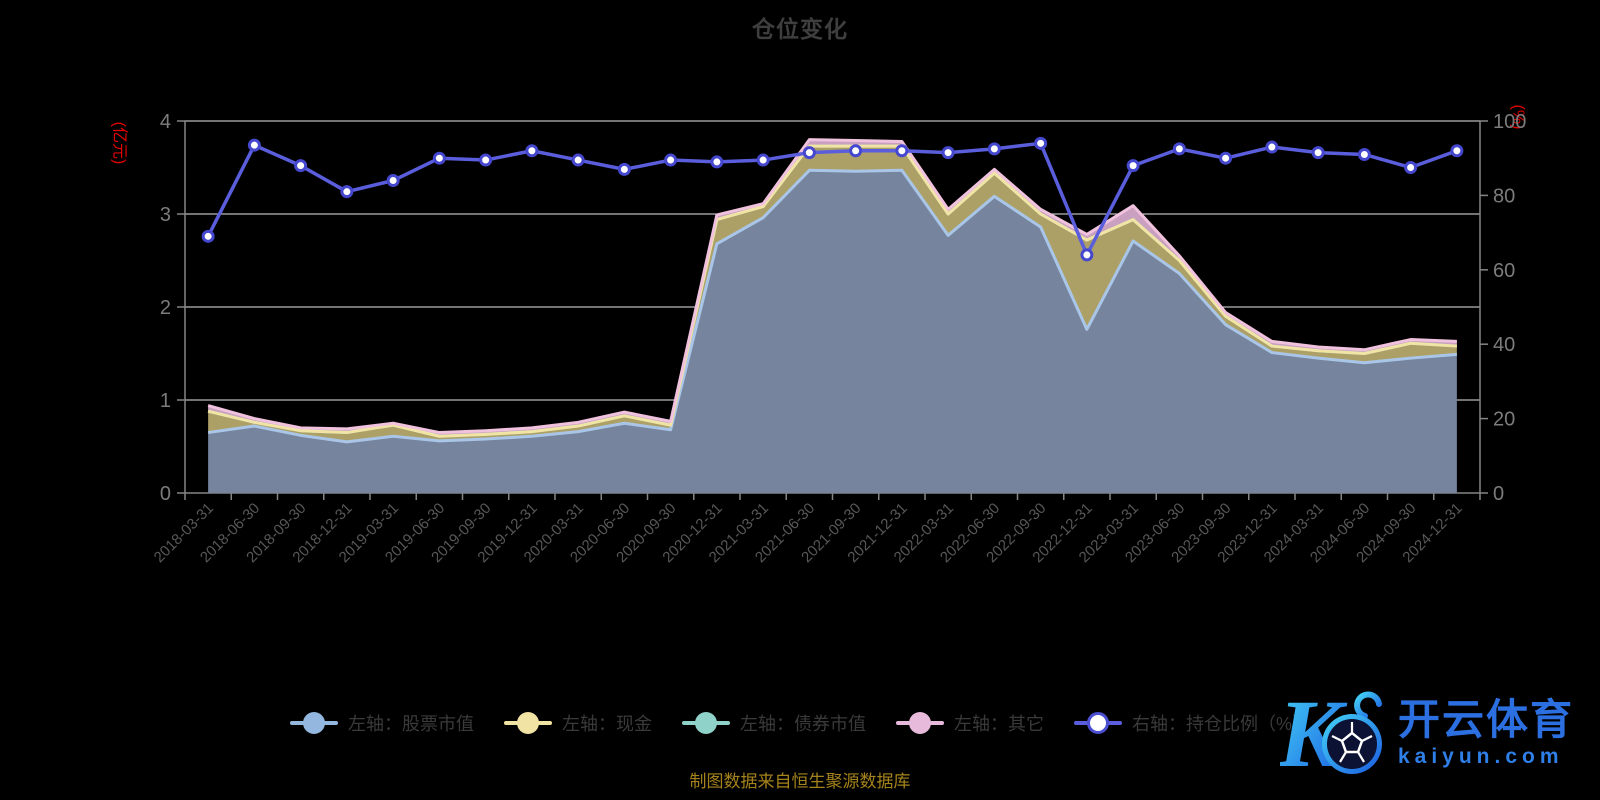 The image size is (1600, 800). What do you see at coordinates (165, 401) in the screenshot?
I see `left-axis-tick-label: 1` at bounding box center [165, 401].